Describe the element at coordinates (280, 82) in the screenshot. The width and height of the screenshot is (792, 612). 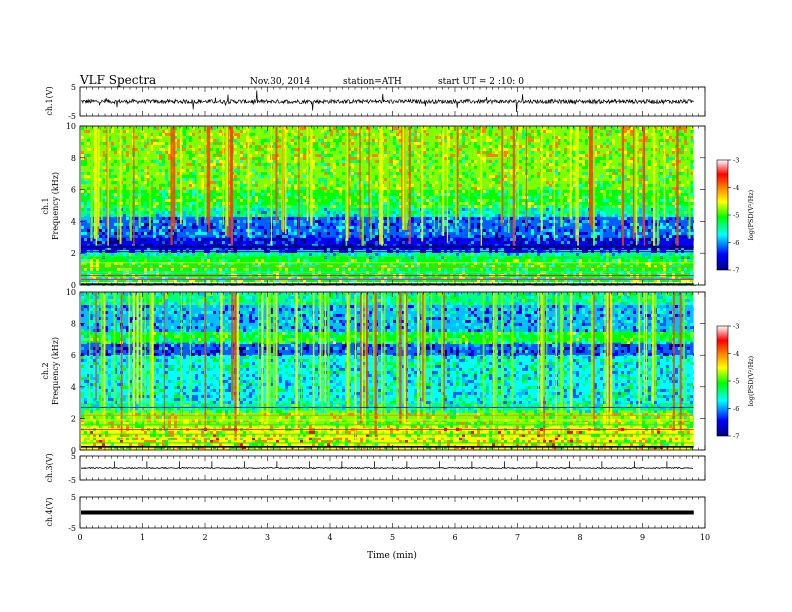
I see `date-label: Nov.30, 2014` at that location.